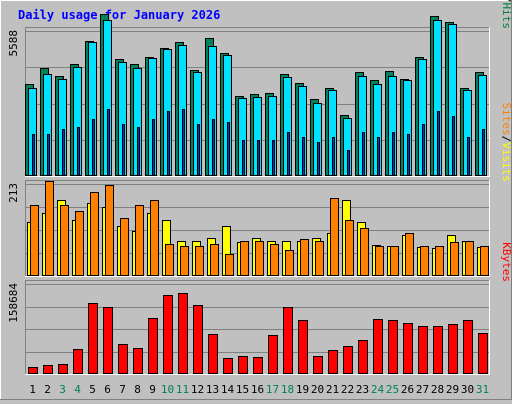 This screenshot has width=512, height=404. Describe the element at coordinates (287, 389) in the screenshot. I see `x-tick-label: 18` at that location.